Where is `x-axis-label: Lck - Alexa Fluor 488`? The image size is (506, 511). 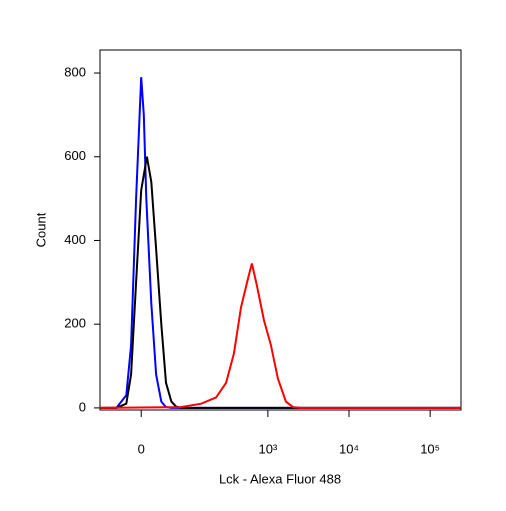
x-axis-label: Lck - Alexa Fluor 488 is located at coordinates (280, 478).